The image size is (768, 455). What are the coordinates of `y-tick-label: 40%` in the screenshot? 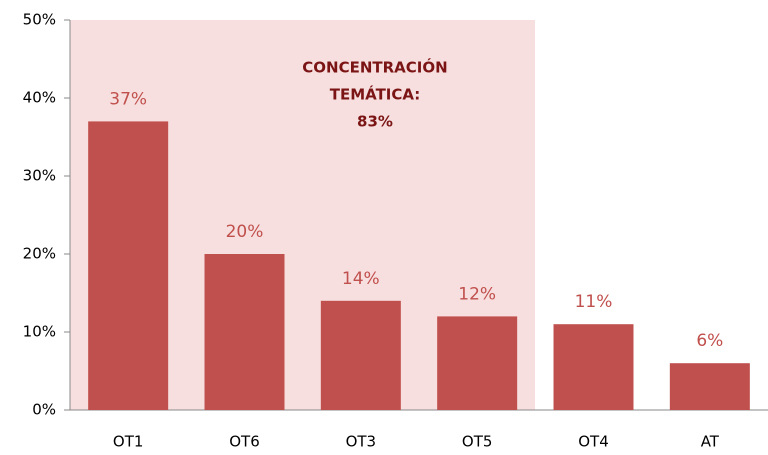 It's located at (39, 98).